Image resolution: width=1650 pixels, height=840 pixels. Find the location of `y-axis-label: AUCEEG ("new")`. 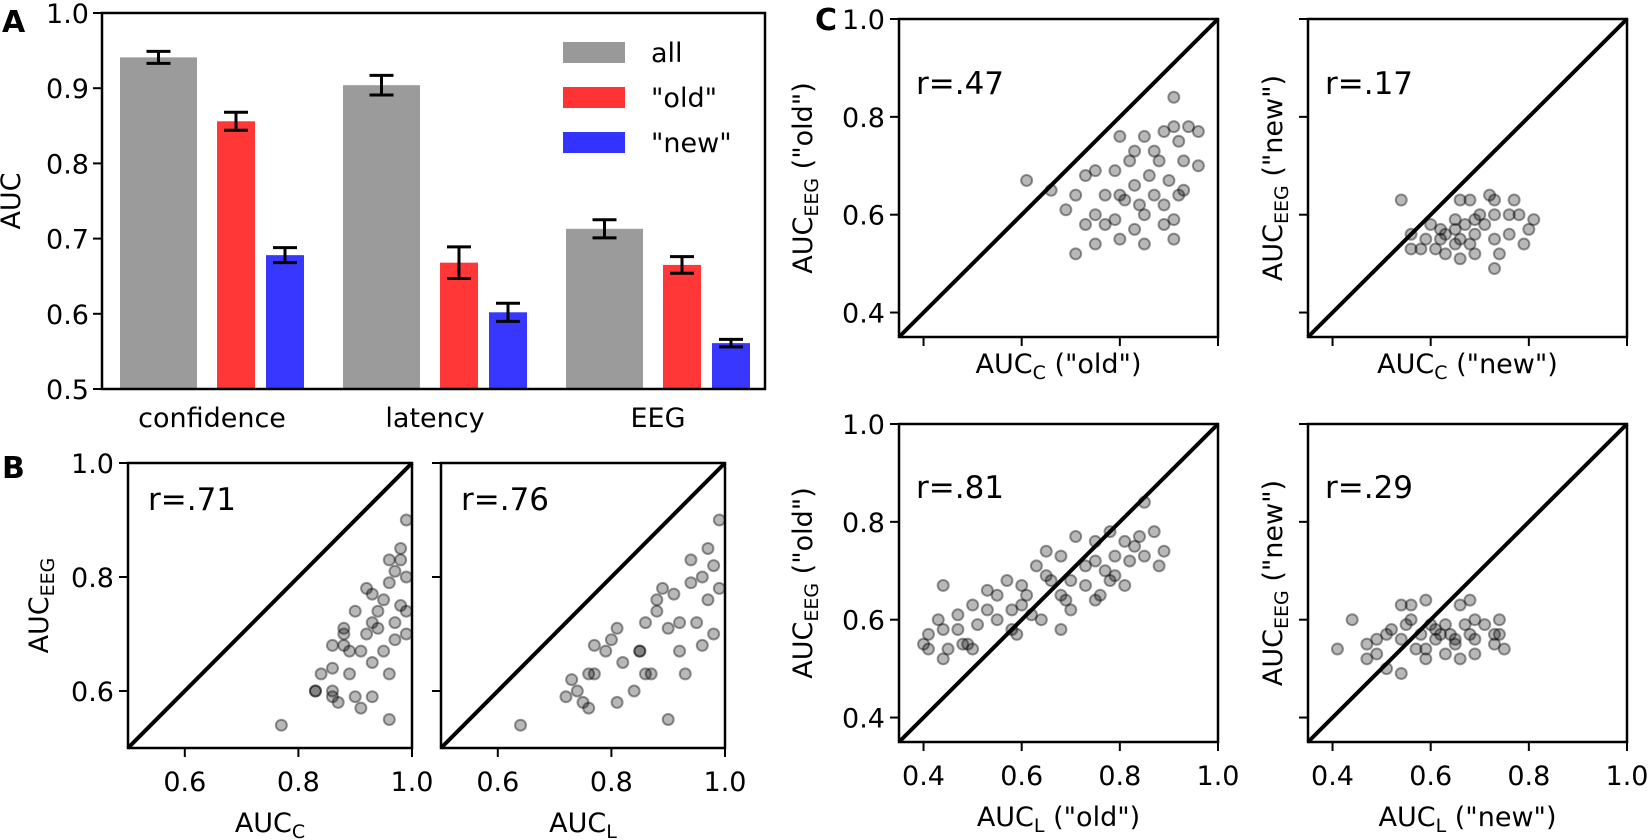

y-axis-label: AUCEEG ("new") is located at coordinates (1275, 583).